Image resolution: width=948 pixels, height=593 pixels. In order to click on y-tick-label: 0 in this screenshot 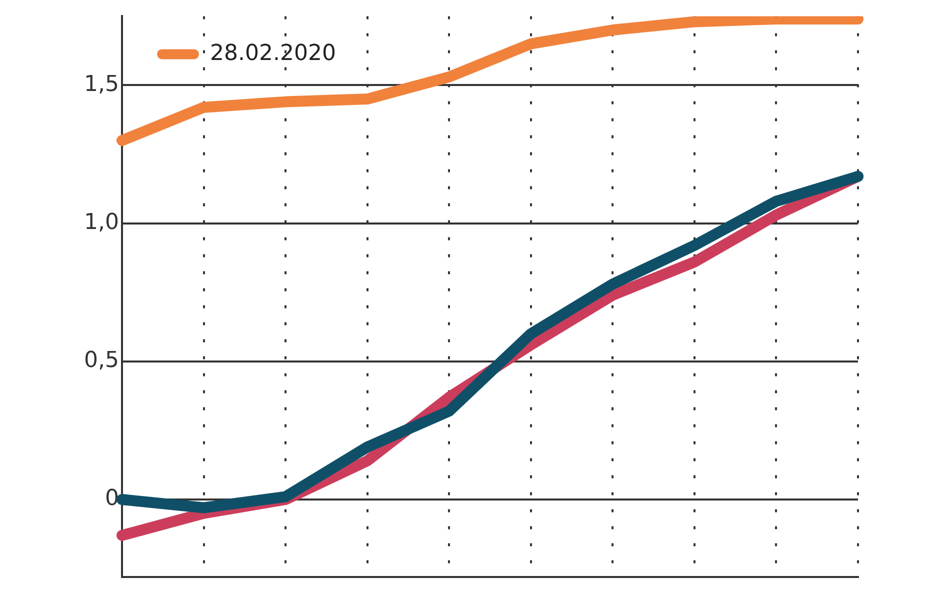, I will do `click(112, 499)`.